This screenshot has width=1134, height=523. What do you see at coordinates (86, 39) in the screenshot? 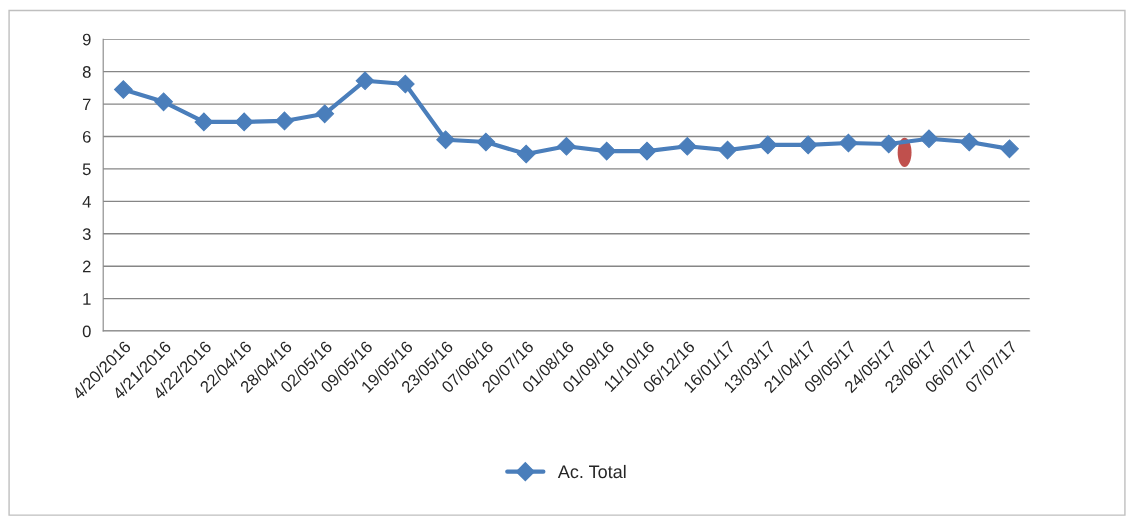
I see `y-tick-label: 9` at bounding box center [86, 39].